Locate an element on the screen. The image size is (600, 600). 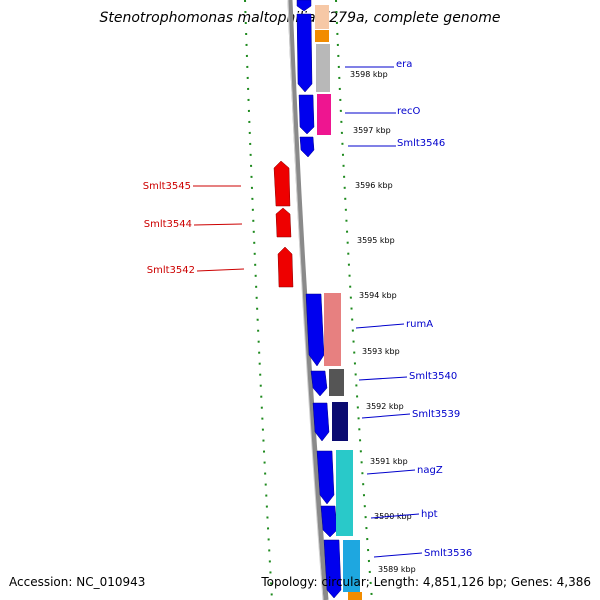
gene-label-ruma: rumA is located at coordinates (419, 324).